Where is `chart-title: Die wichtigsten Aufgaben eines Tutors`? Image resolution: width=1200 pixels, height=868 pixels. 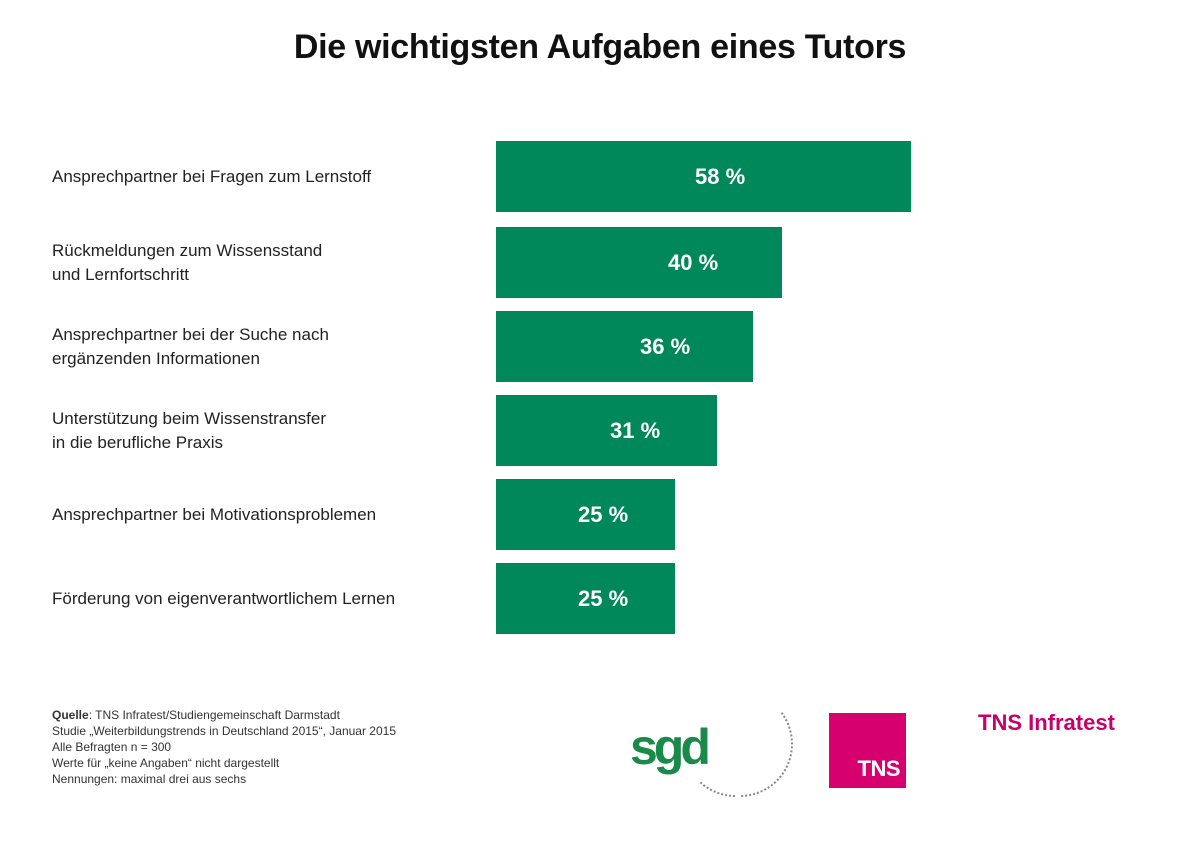
chart-title: Die wichtigsten Aufgaben eines Tutors is located at coordinates (600, 47).